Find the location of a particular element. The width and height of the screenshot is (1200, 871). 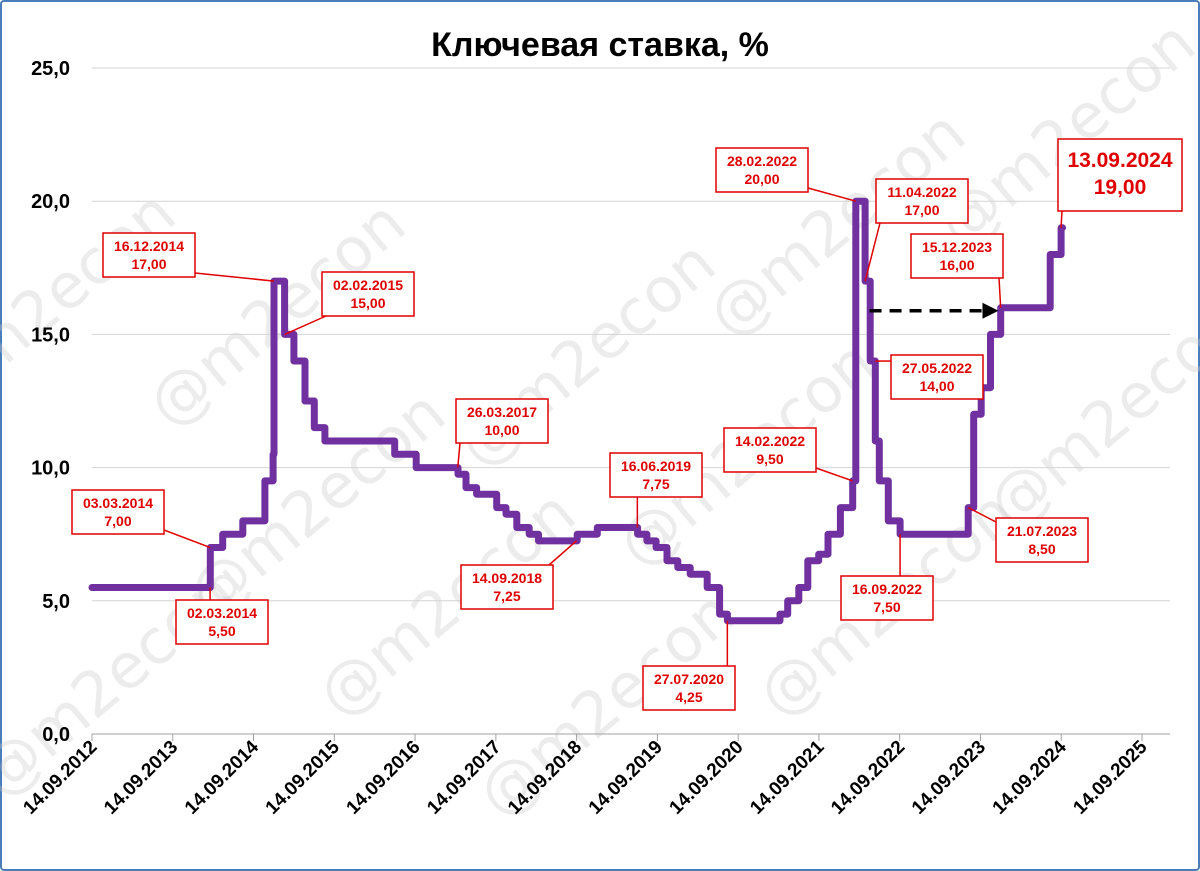

annotation-callout: 02.02.2015 15,00 is located at coordinates (349, 303).